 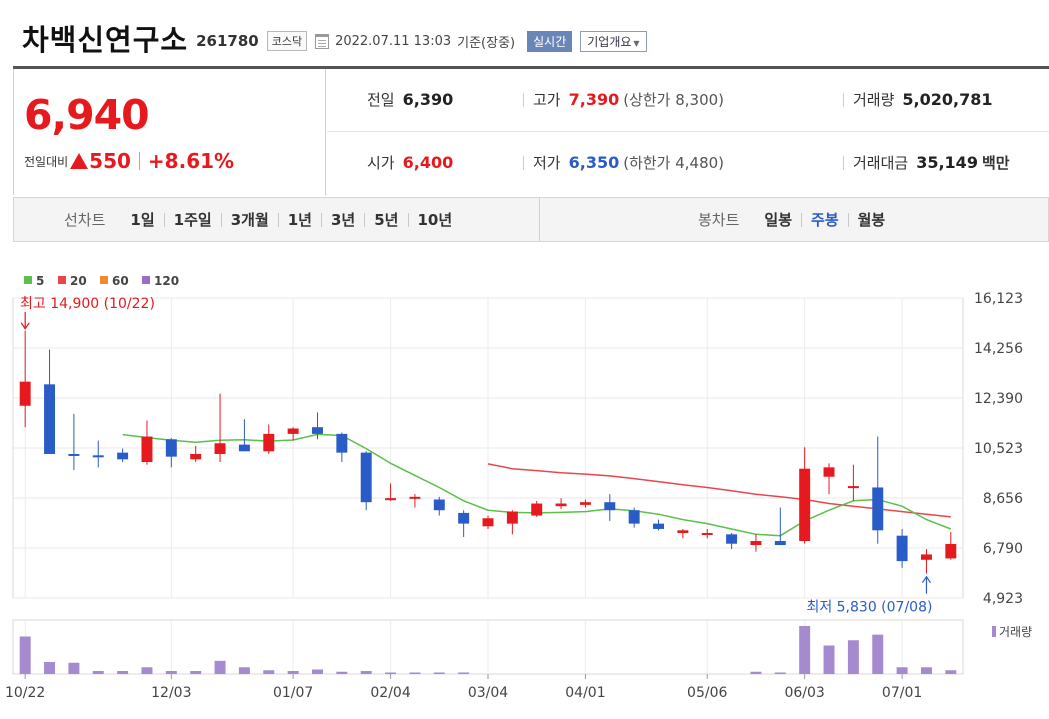 What do you see at coordinates (142, 219) in the screenshot?
I see `period-1d: 1일` at bounding box center [142, 219].